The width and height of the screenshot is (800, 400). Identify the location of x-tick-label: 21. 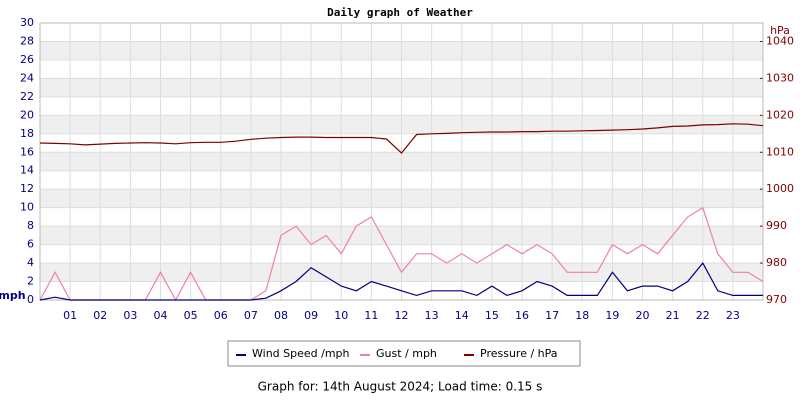
(673, 315).